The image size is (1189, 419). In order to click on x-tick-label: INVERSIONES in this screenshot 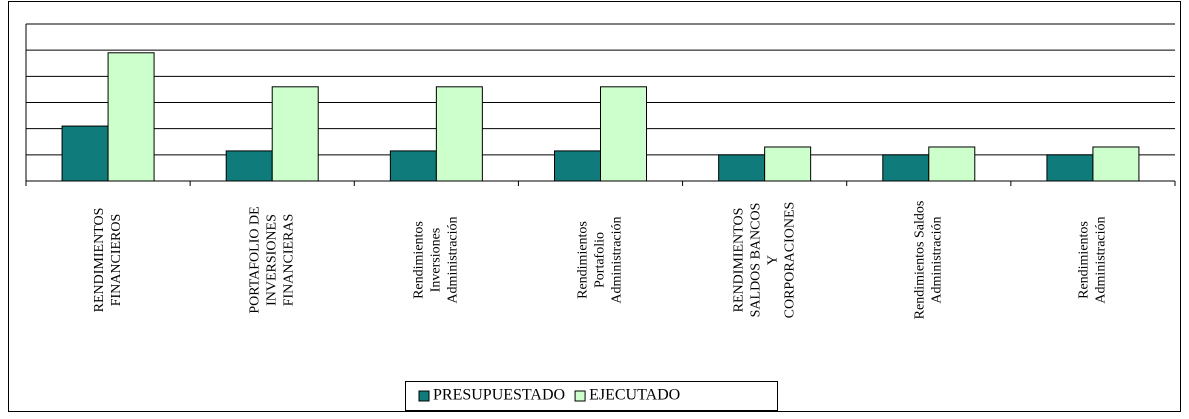, I will do `click(271, 260)`.